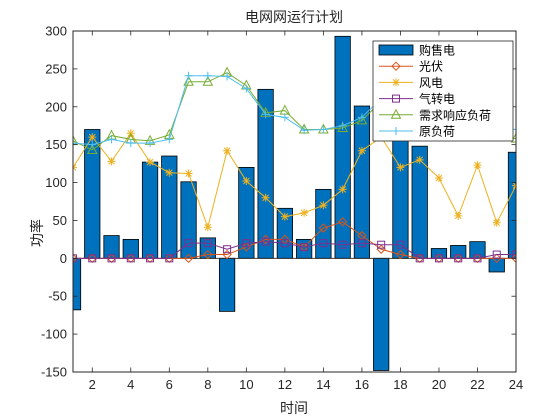  Describe the element at coordinates (294, 250) in the screenshot. I see `series-square` at that location.